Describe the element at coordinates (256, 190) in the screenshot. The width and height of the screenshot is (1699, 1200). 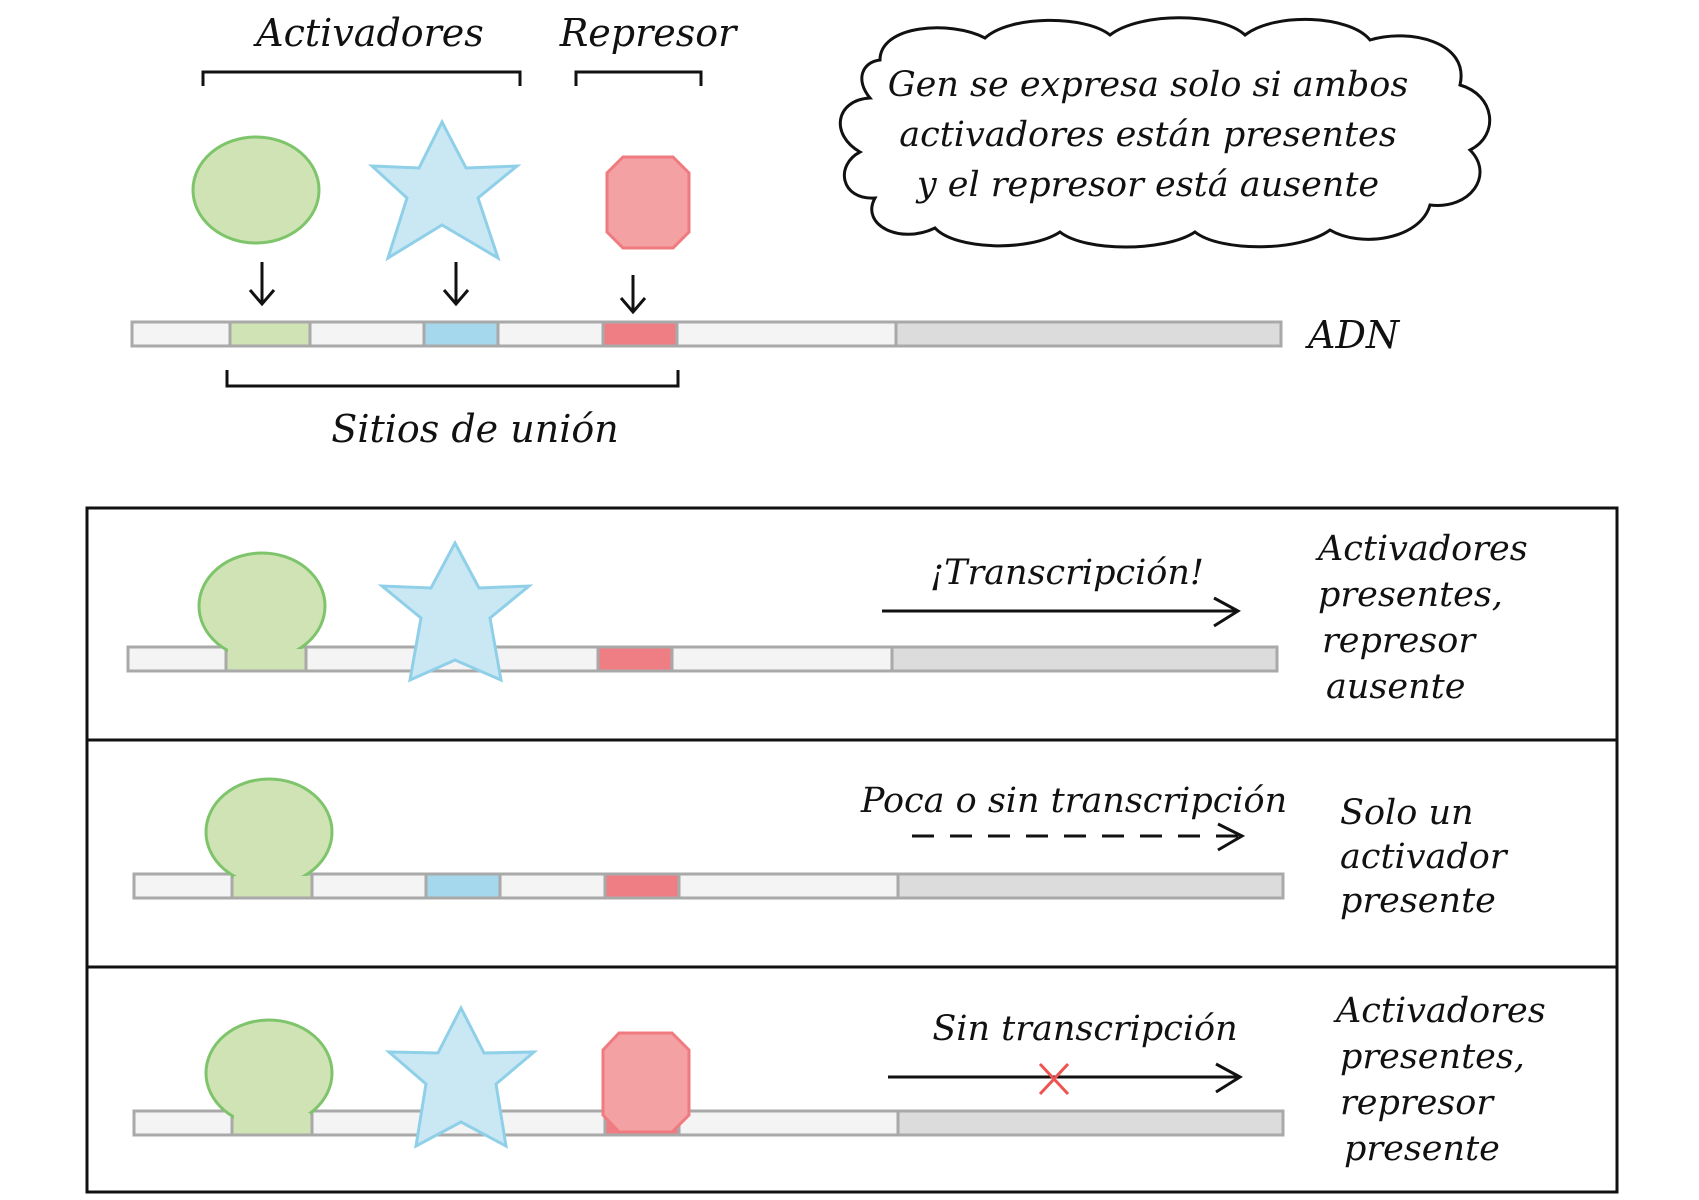
I see `activator-oval` at that location.